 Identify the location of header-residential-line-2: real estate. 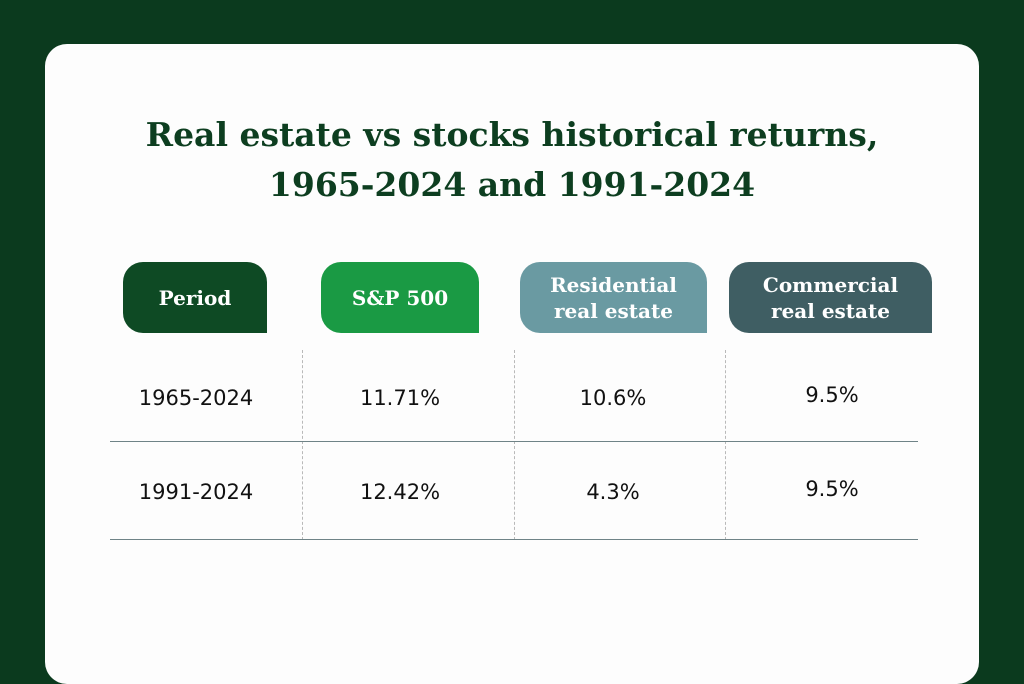
(613, 310).